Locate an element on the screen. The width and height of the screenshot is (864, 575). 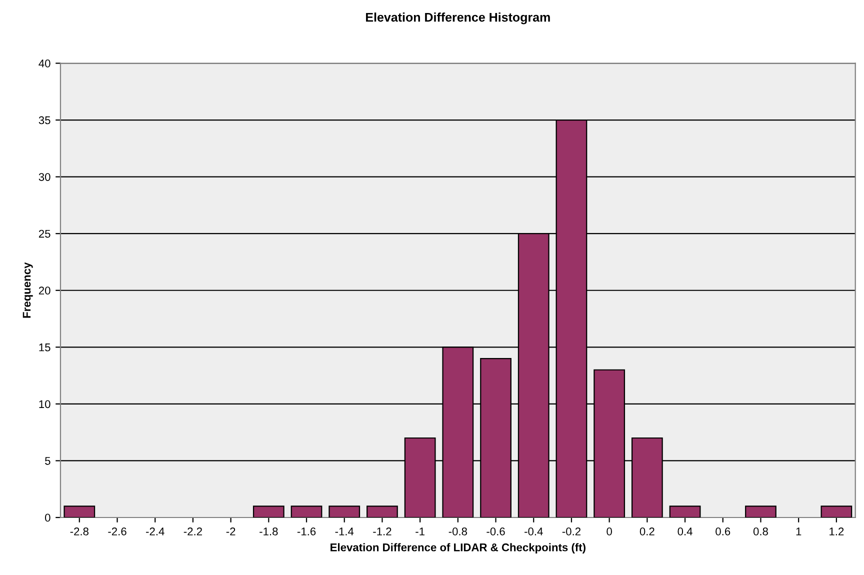
x-tick-label: 0 is located at coordinates (609, 532).